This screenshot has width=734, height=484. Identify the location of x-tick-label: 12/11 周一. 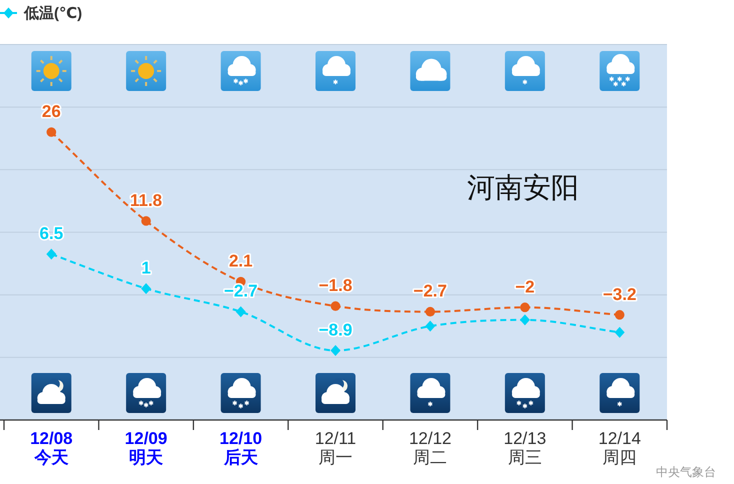
(335, 448).